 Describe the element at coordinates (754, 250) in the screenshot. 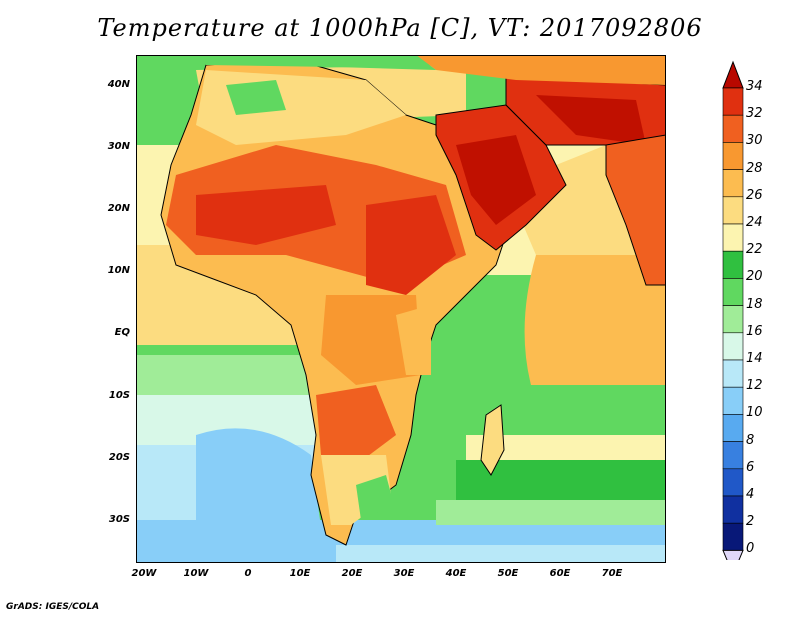

I see `colorbar-tick-label: 22` at that location.